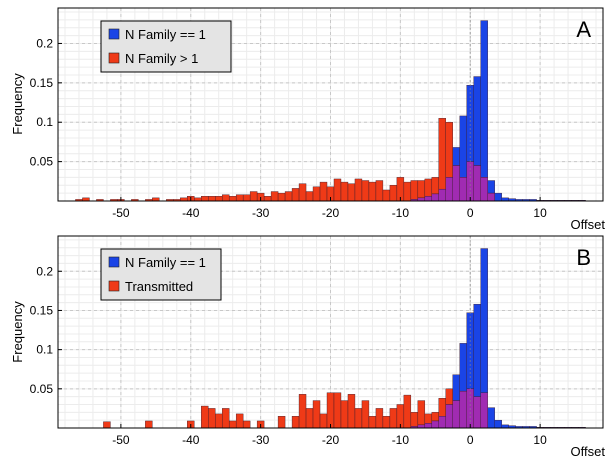  I want to click on x-tick-label: 0, so click(470, 213).